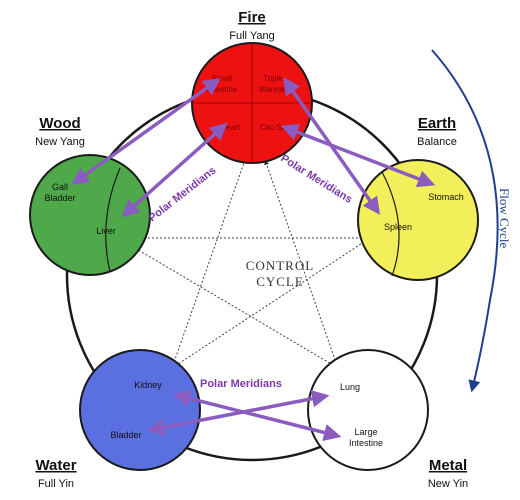 The image size is (520, 500). What do you see at coordinates (350, 387) in the screenshot?
I see `organ-lung: Lung` at bounding box center [350, 387].